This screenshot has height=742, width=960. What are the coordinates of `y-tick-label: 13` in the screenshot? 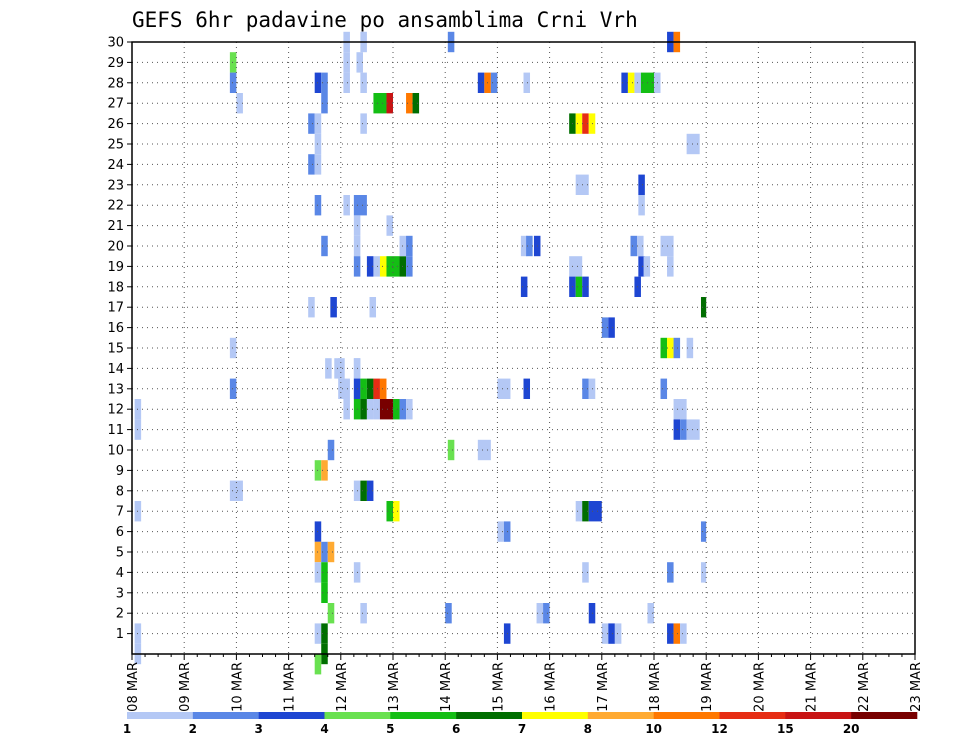 It's located at (115, 389).